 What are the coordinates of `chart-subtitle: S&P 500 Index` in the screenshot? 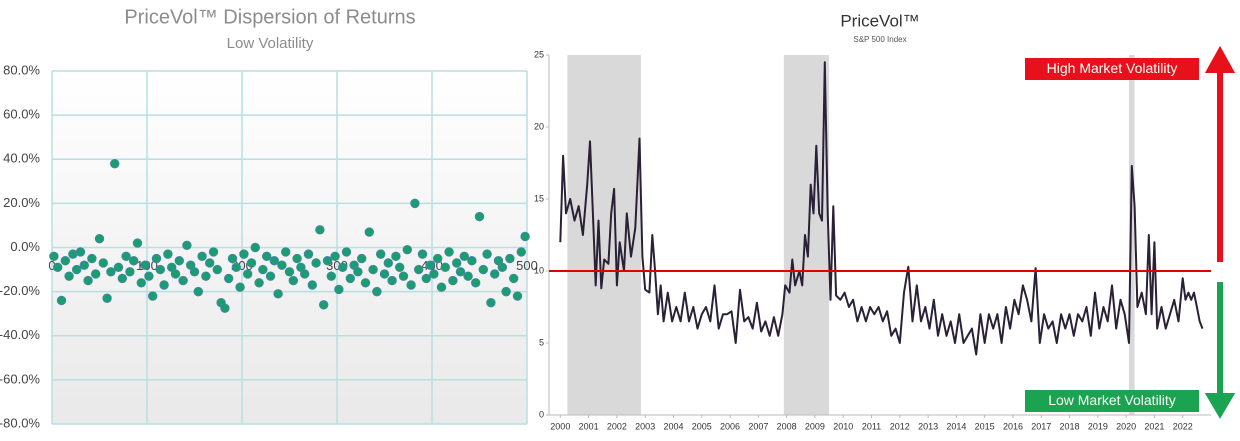 It's located at (879, 39).